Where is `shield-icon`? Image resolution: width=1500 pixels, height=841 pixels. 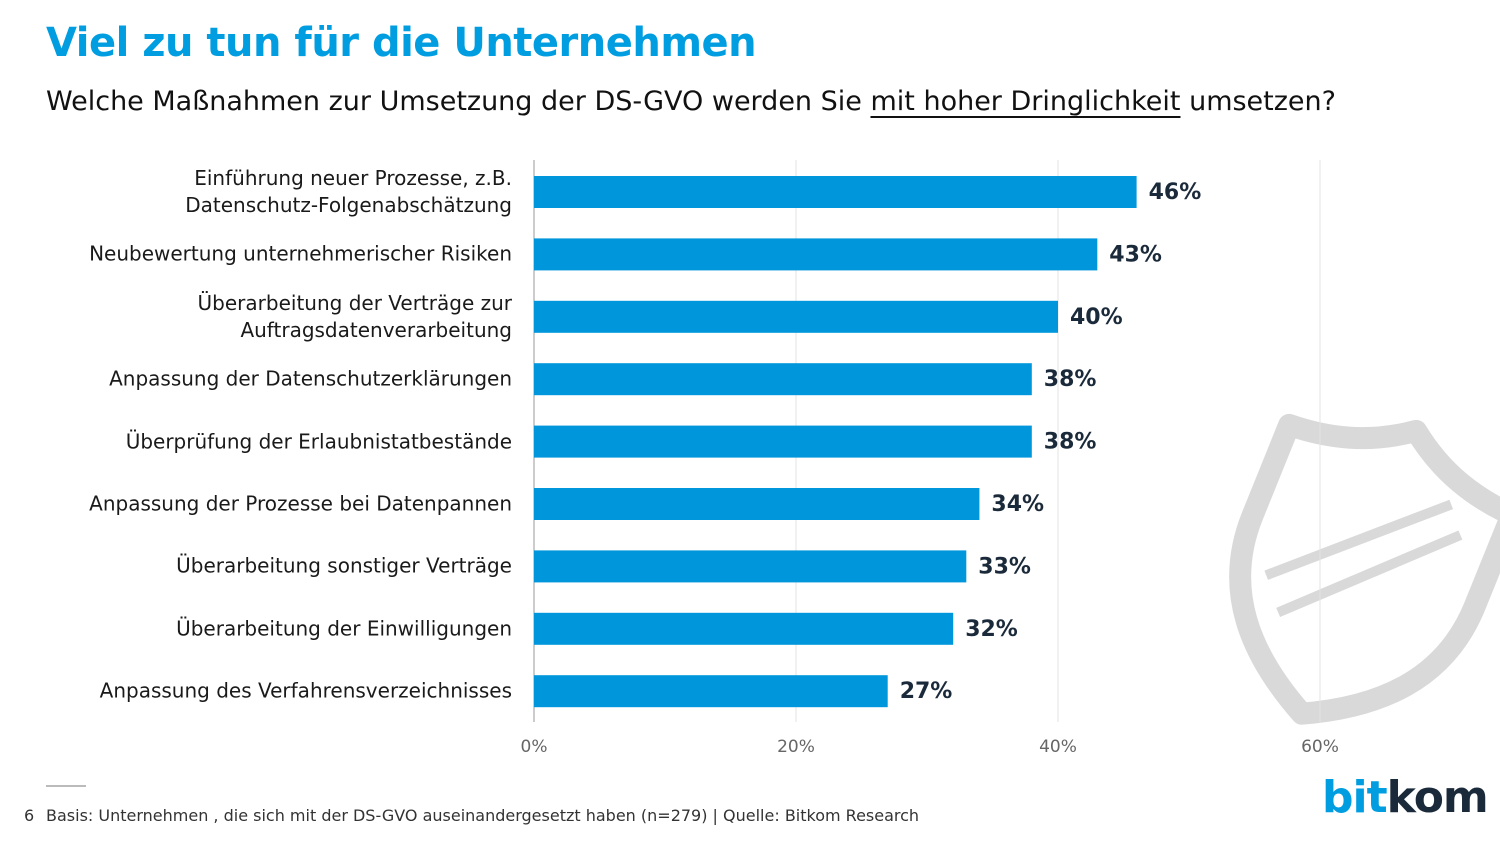 shield-icon is located at coordinates (1364, 569).